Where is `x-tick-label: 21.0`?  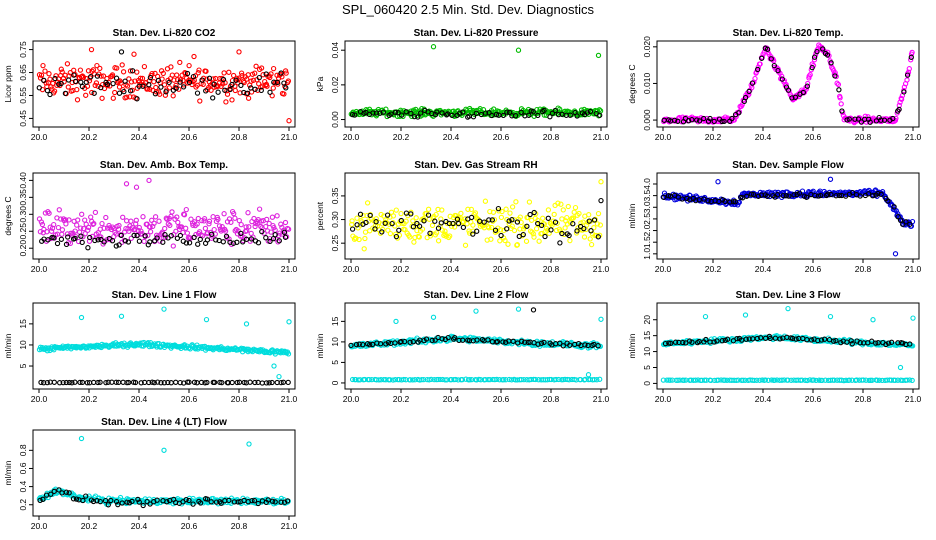 x-tick-label: 21.0 is located at coordinates (601, 137).